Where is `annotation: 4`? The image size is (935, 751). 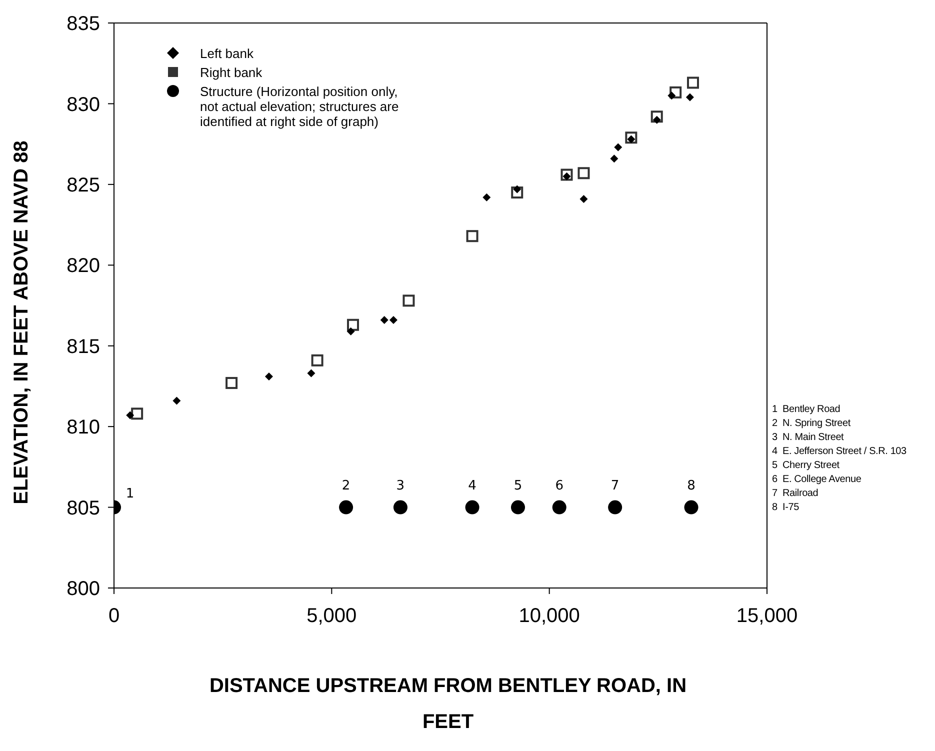 annotation: 4 is located at coordinates (472, 486).